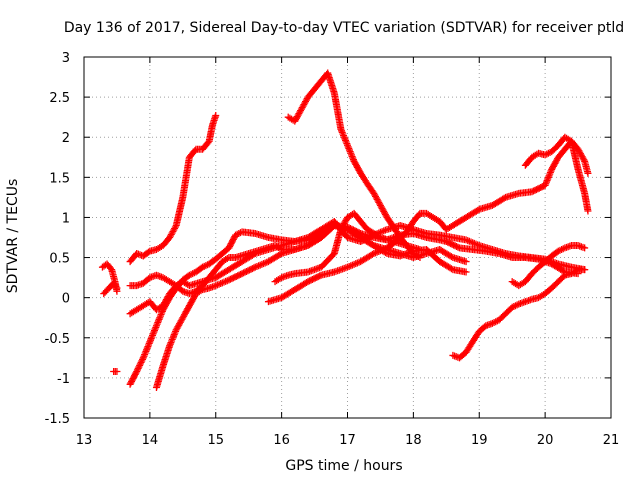 The width and height of the screenshot is (640, 480). What do you see at coordinates (13, 236) in the screenshot?
I see `y-axis-label: SDTVAR / TECUs` at bounding box center [13, 236].